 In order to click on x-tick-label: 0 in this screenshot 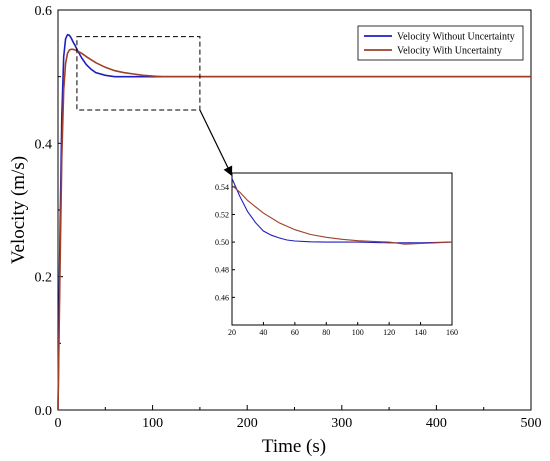, I will do `click(58, 423)`.